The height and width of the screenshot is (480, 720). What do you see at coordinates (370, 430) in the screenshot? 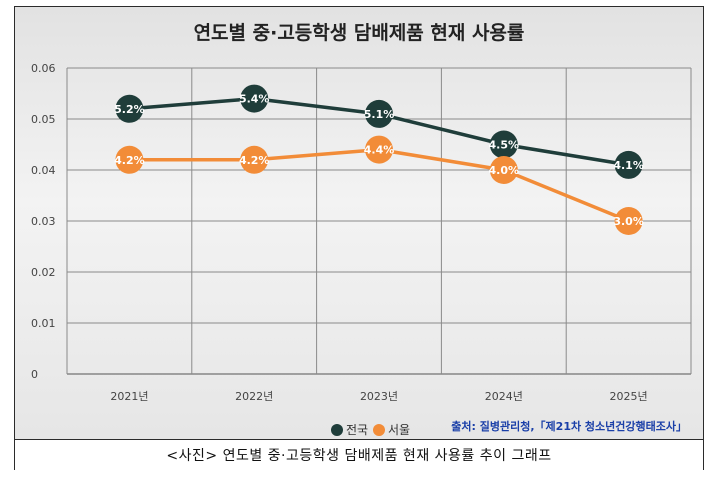
I see `legend: 전국 서울` at bounding box center [370, 430].